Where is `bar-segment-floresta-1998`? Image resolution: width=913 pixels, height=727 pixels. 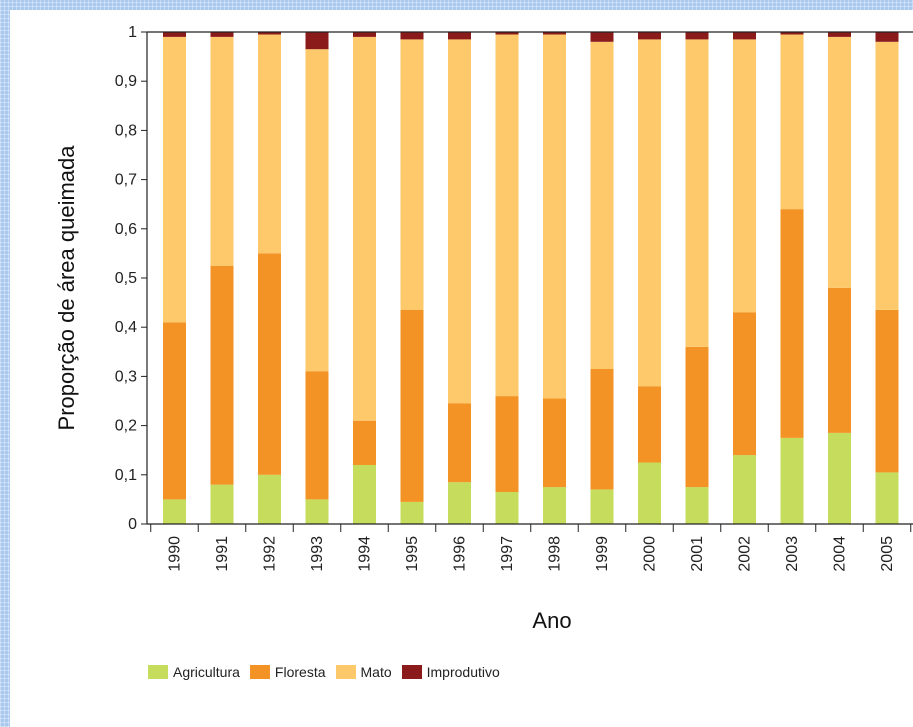
bar-segment-floresta-1998 is located at coordinates (554, 443).